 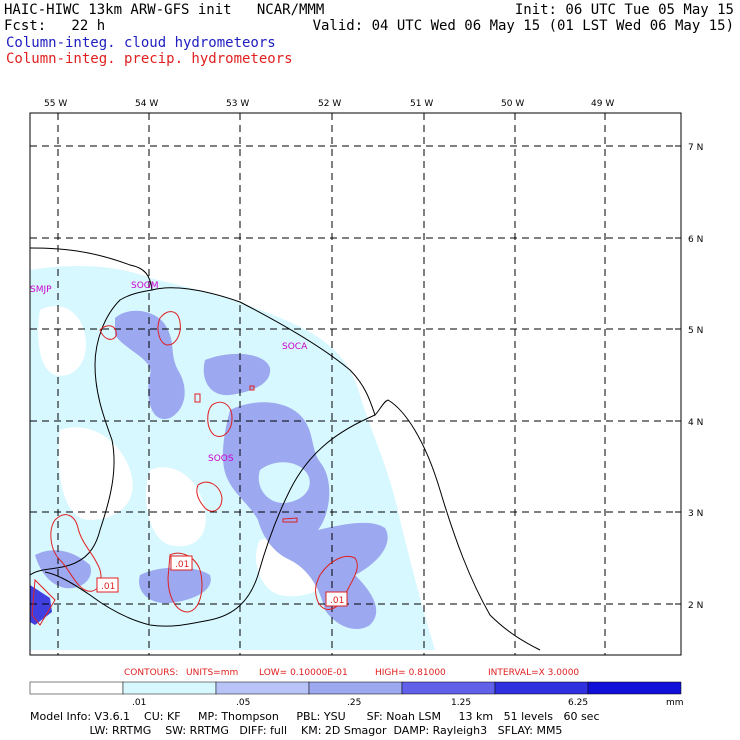 What do you see at coordinates (624, 10) in the screenshot?
I see `init-time: Init: 06 UTC Tue 05 May 15` at bounding box center [624, 10].